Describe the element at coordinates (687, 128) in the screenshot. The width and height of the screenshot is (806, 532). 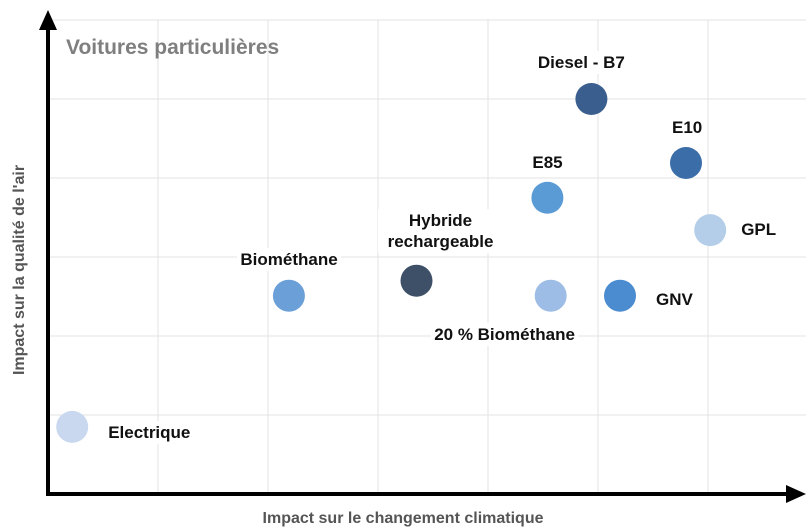
I see `point-label: E10` at that location.